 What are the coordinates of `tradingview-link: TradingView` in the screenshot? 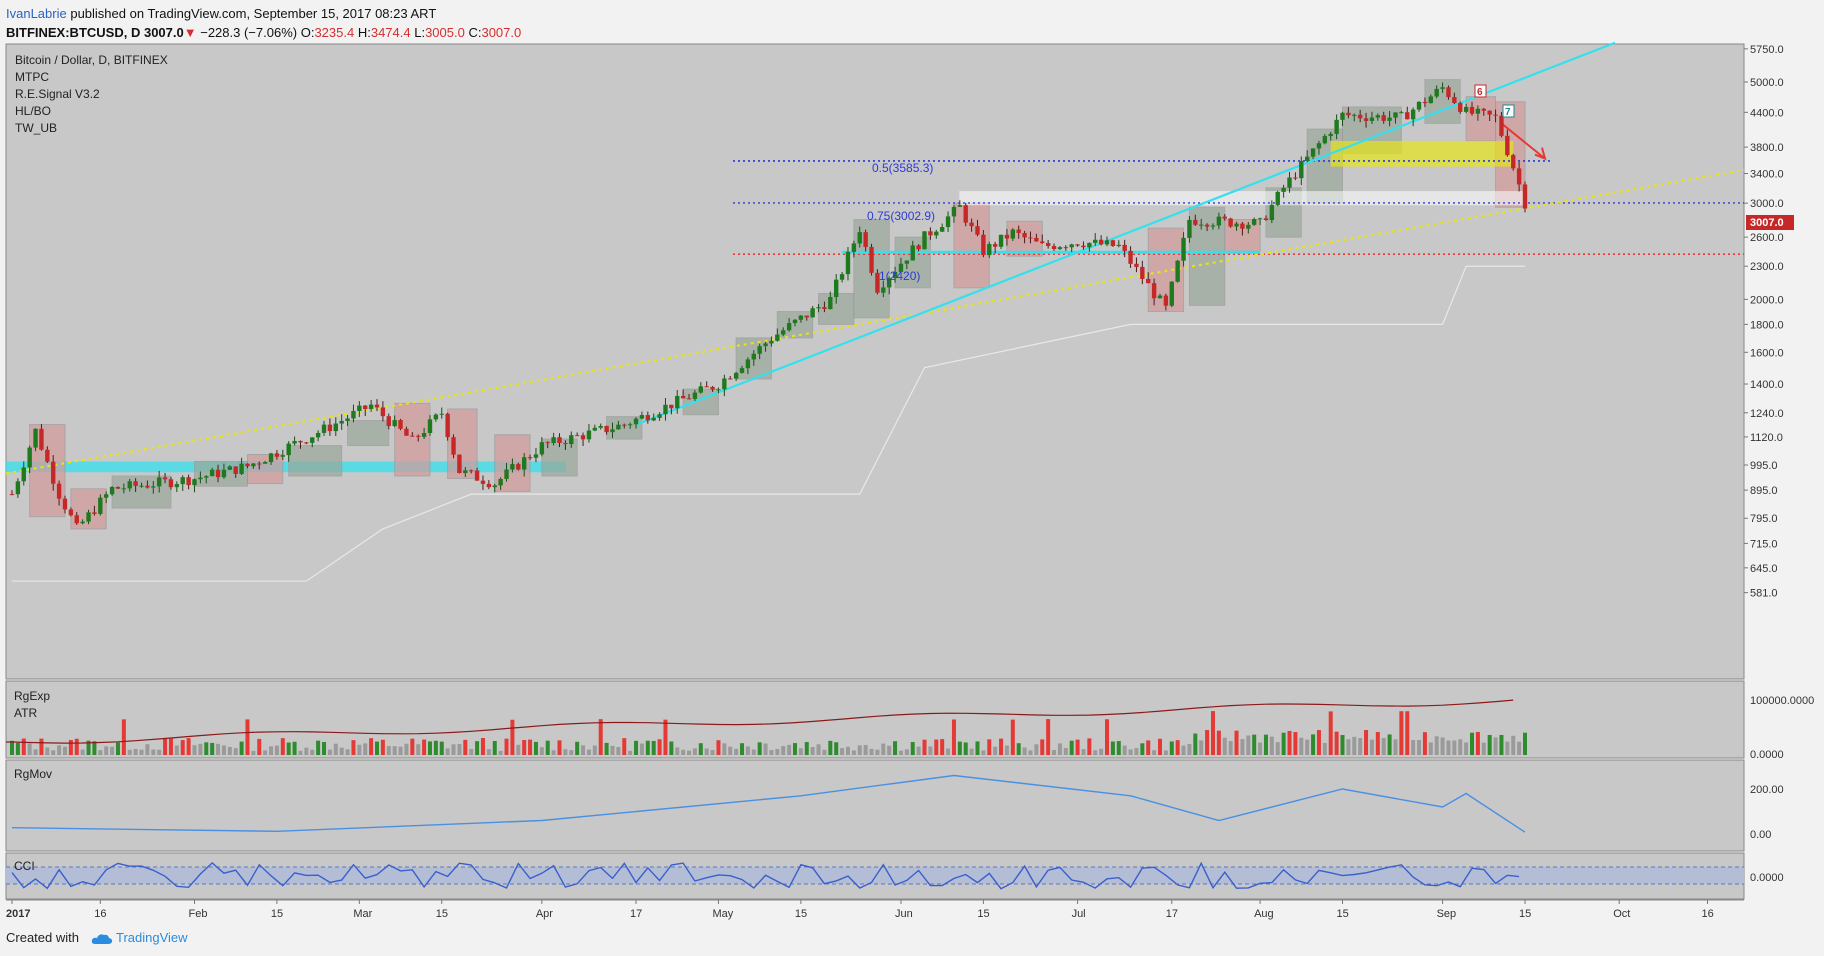 It's located at (139, 937).